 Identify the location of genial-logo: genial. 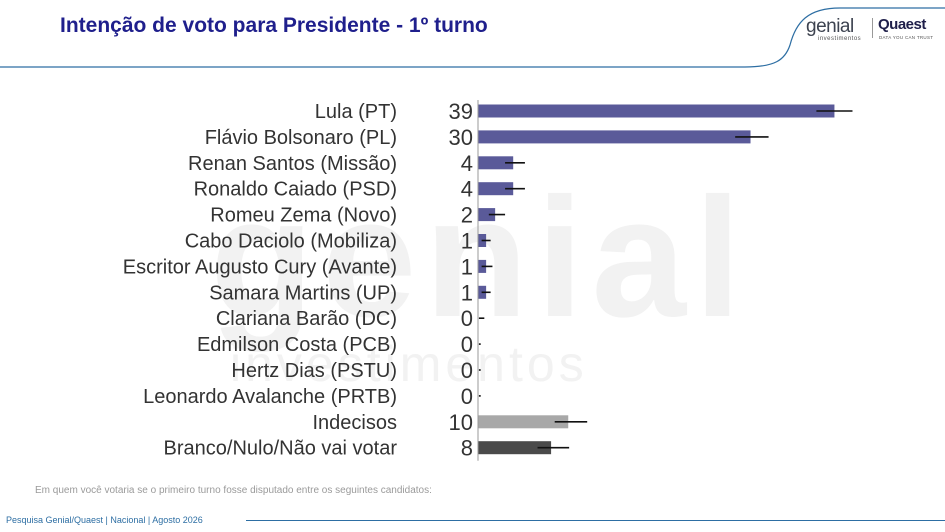
(830, 26).